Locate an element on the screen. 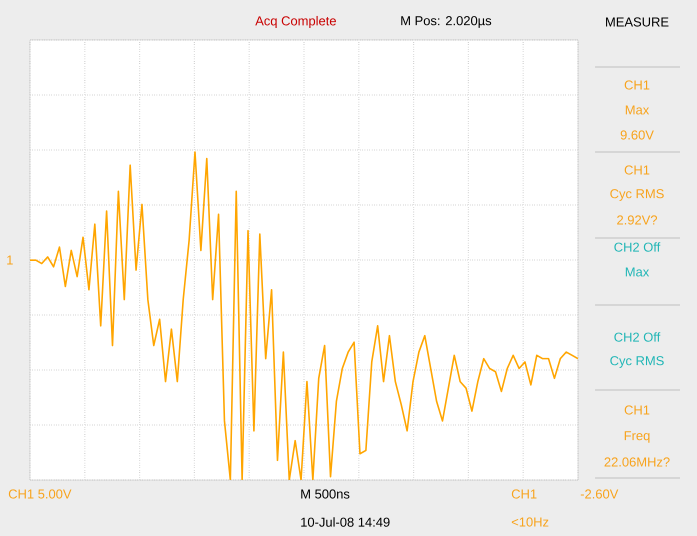 This screenshot has height=536, width=697. text: <10Hz is located at coordinates (530, 522).